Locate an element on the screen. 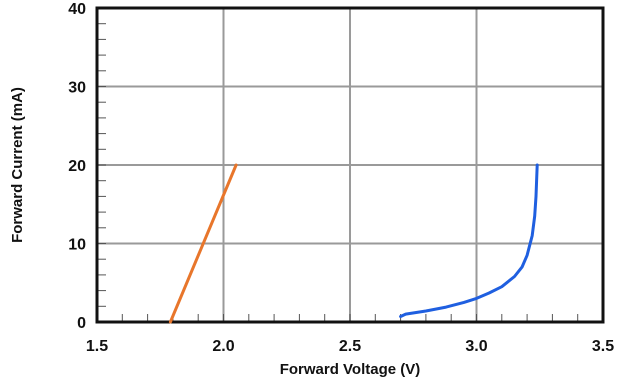 This screenshot has height=381, width=617. y-tick-label: 10 is located at coordinates (77, 245).